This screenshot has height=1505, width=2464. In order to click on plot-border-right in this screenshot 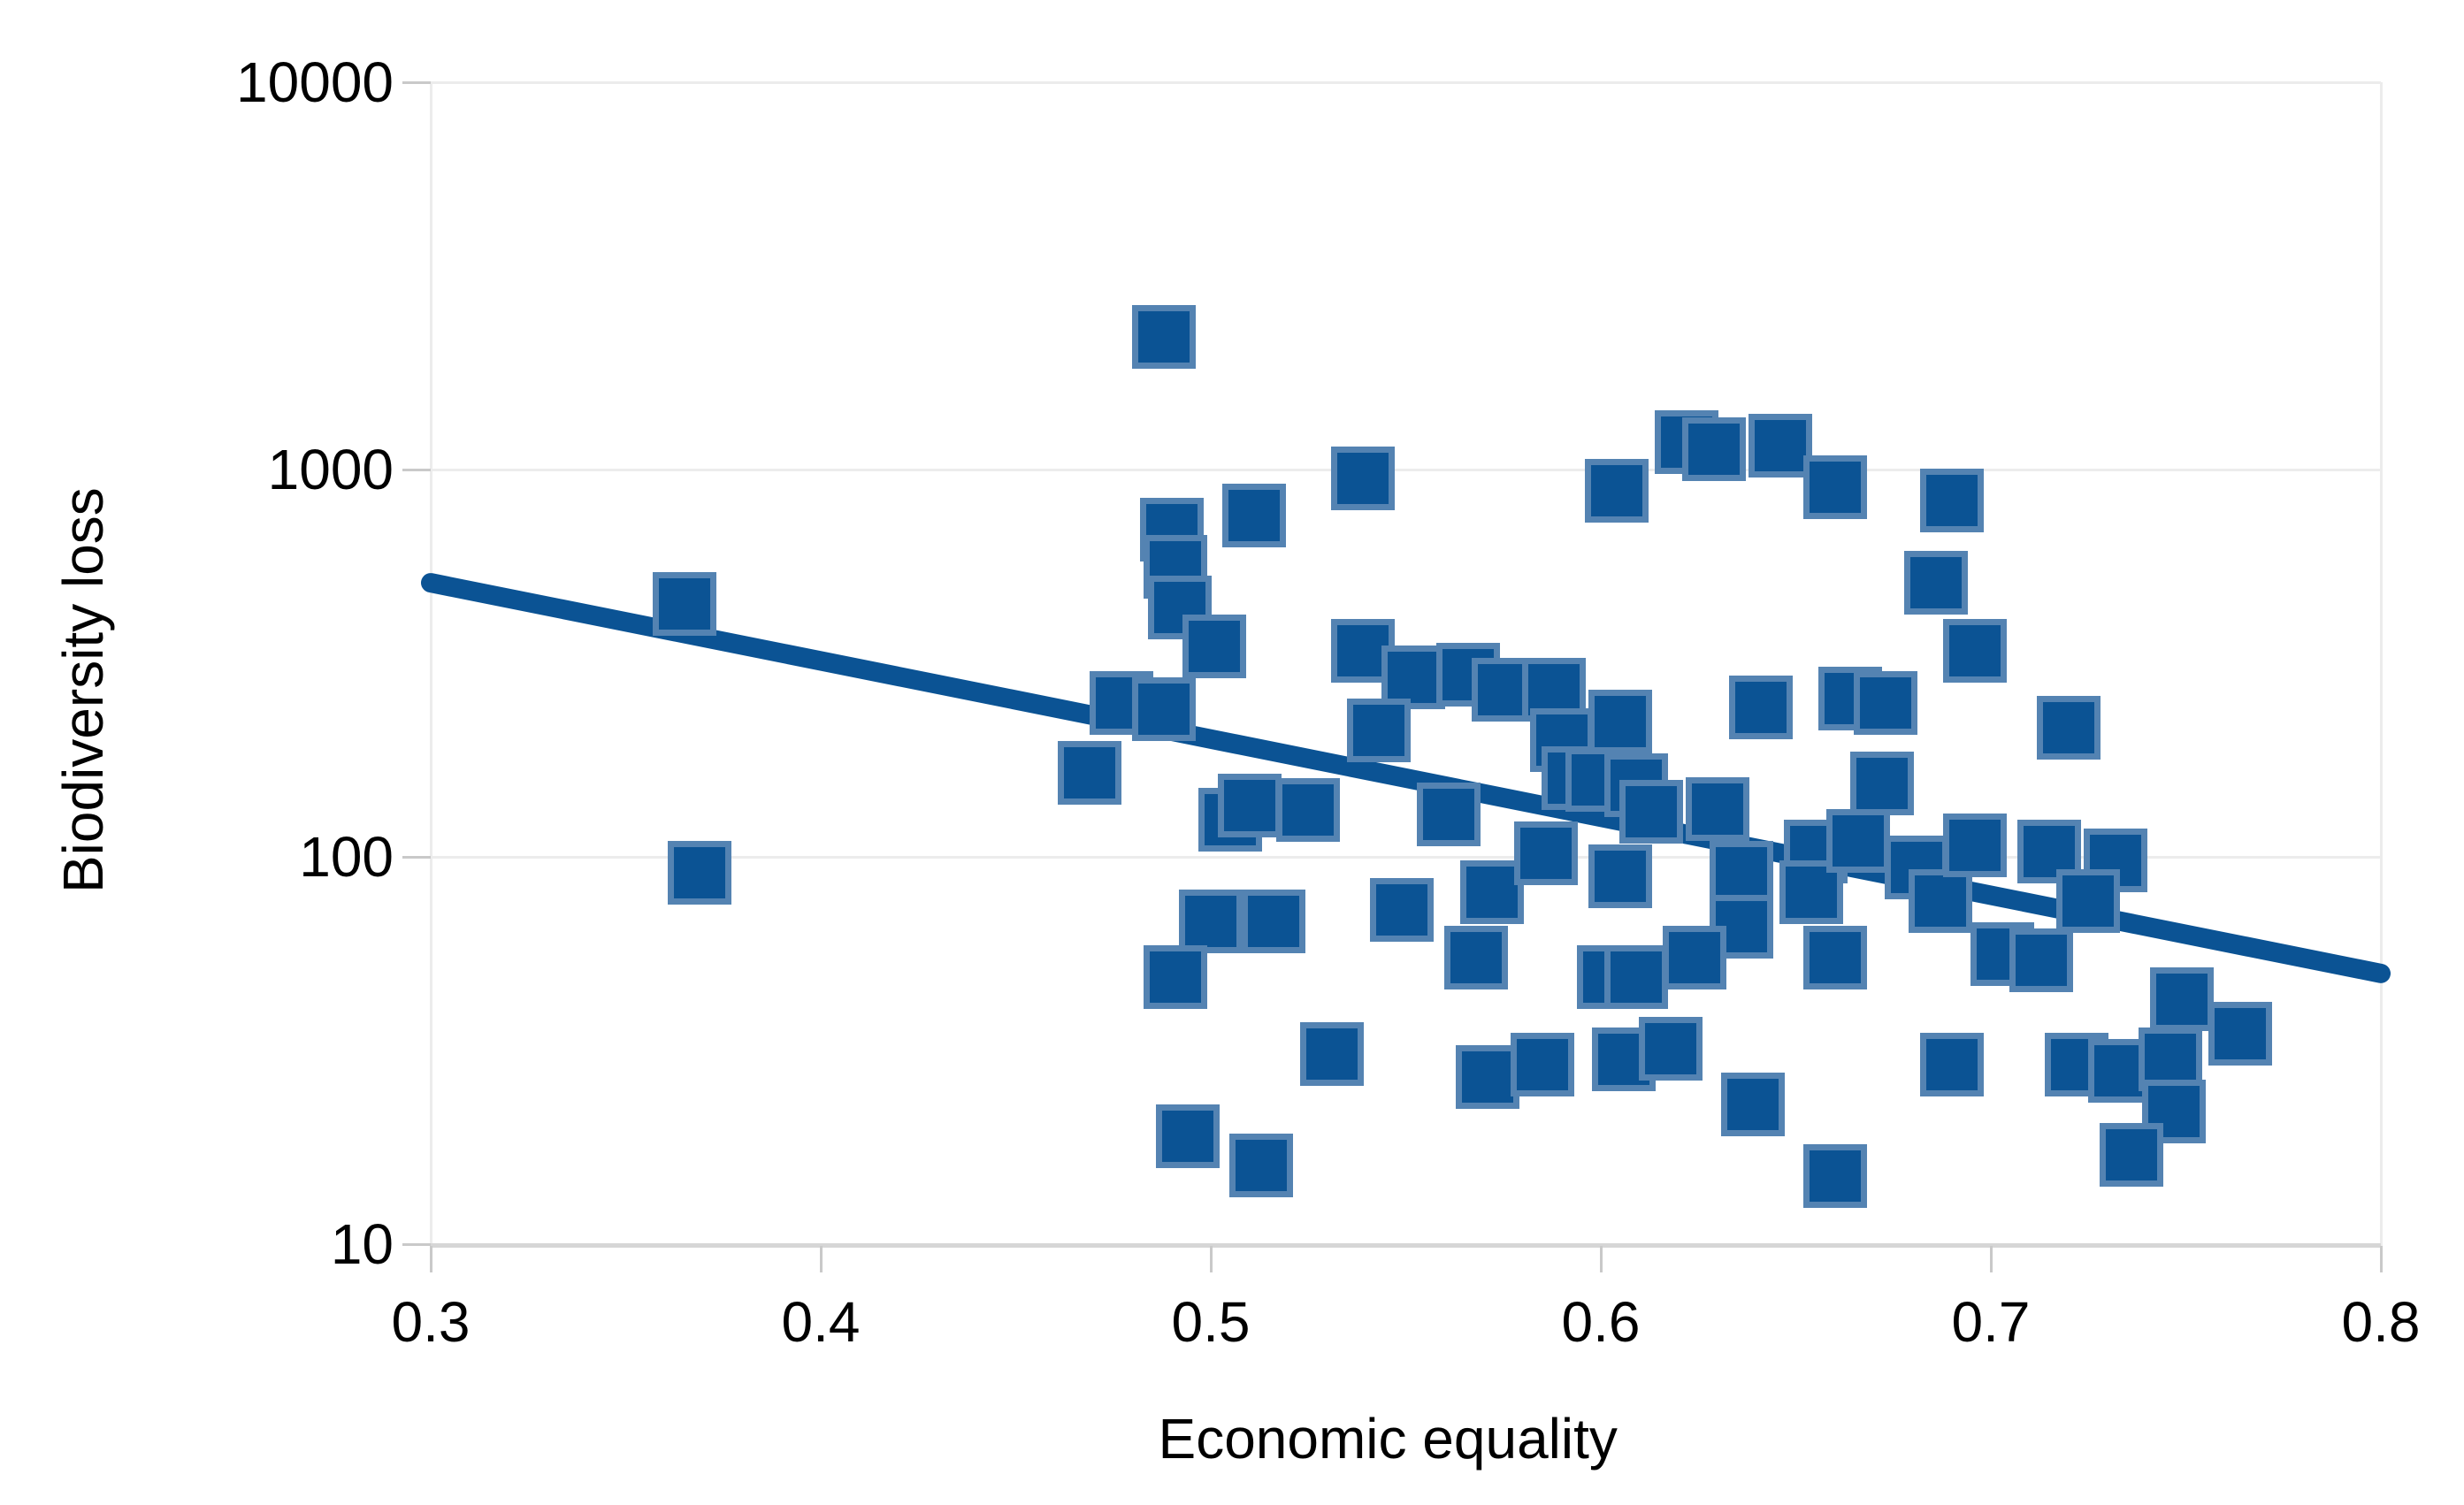, I will do `click(2381, 664)`.